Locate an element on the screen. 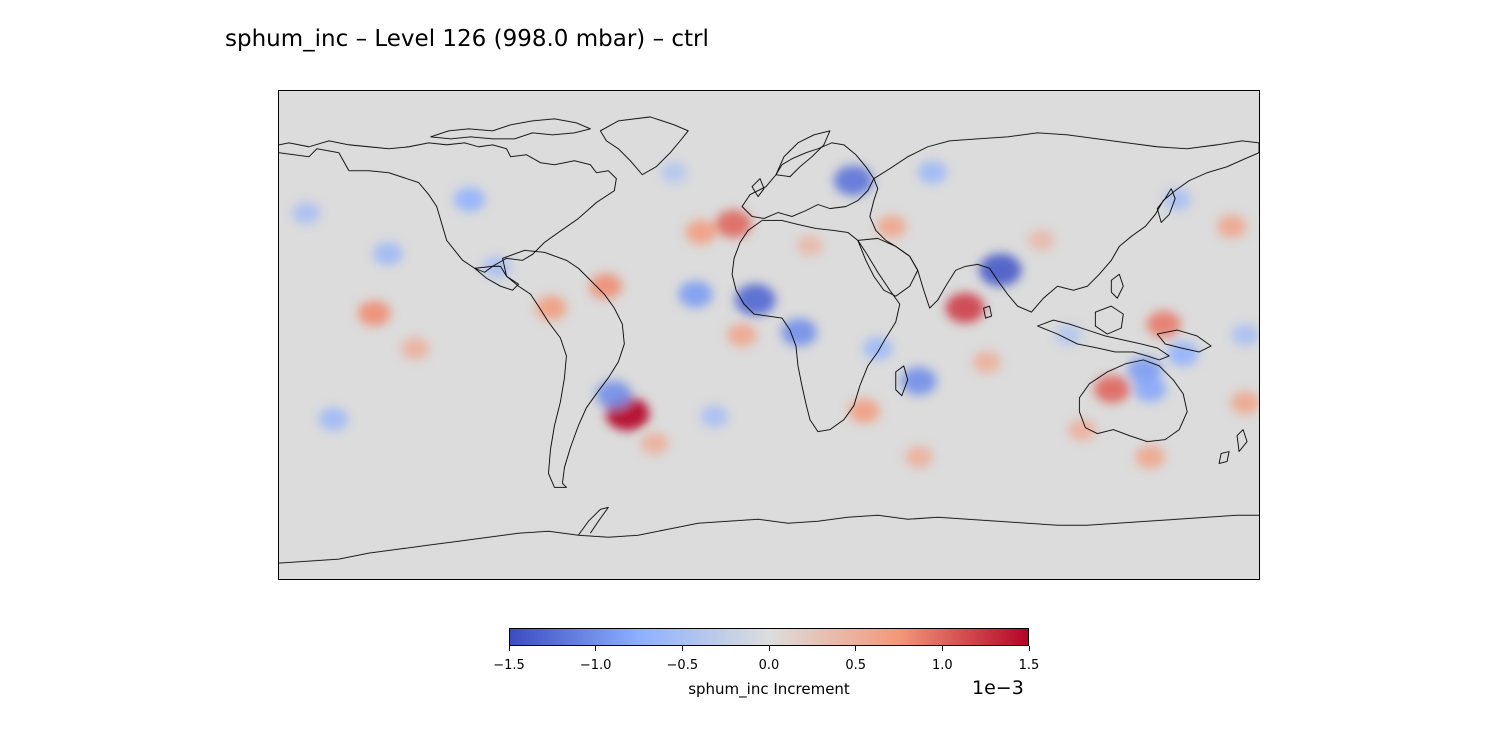 This screenshot has height=750, width=1500. coastline-central-america is located at coordinates (496, 278).